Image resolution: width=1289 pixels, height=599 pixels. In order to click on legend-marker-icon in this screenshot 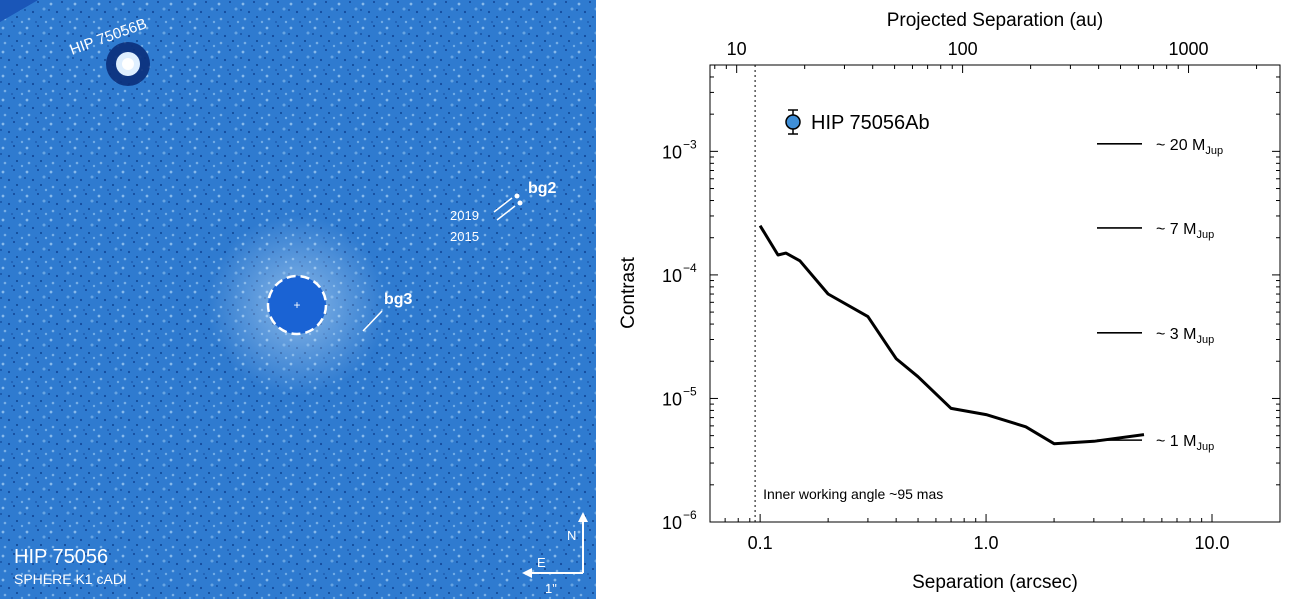, I will do `click(793, 122)`.